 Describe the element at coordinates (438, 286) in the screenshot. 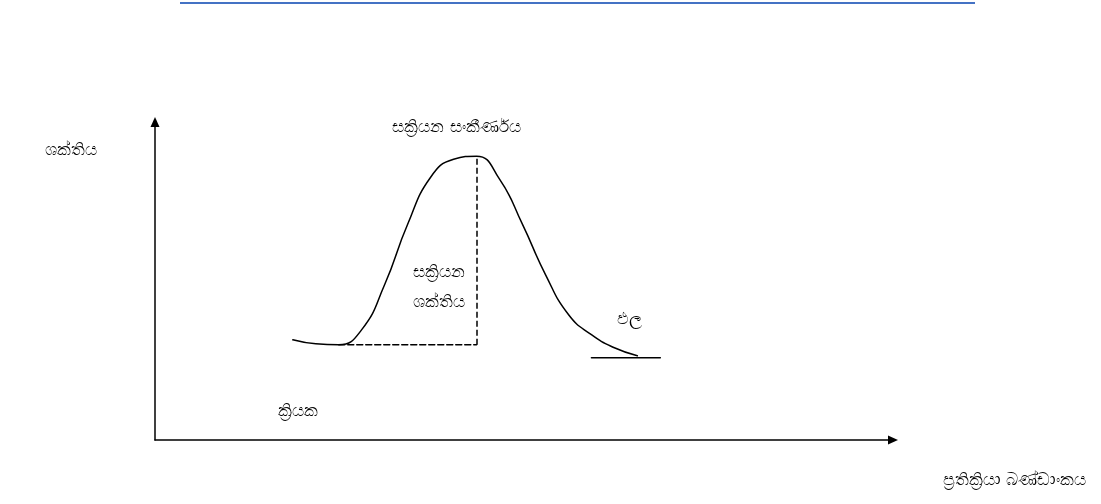

I see `annotation: සක්‍රියන ශක්තිය` at that location.